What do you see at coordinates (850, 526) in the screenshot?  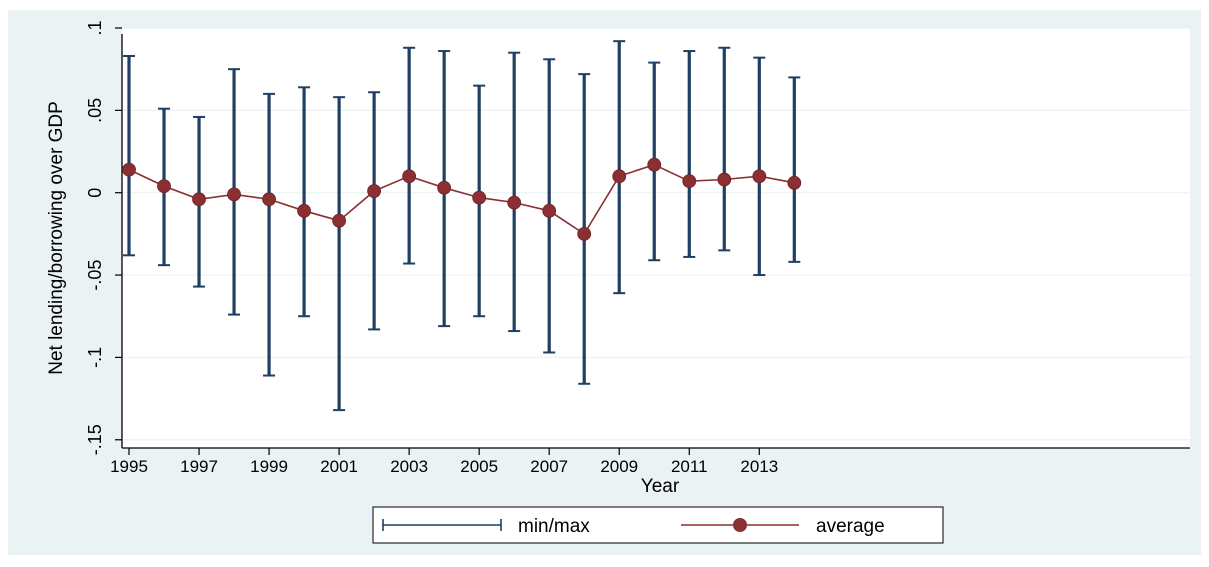 I see `legend-label-average: average` at bounding box center [850, 526].